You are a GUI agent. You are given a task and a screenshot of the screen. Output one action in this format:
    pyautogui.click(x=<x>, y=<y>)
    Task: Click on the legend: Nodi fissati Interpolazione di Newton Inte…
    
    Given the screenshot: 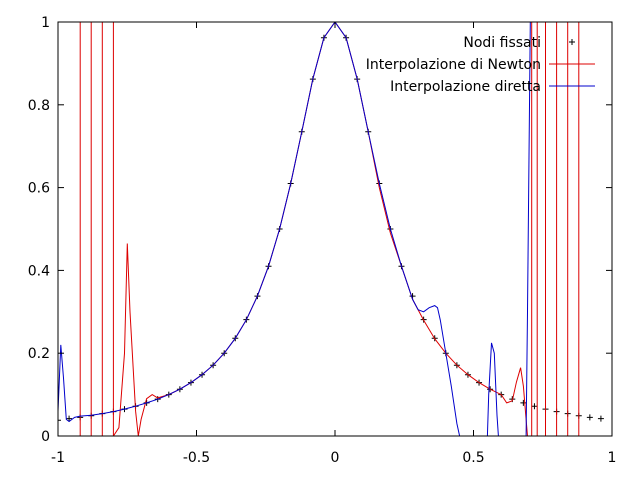 What is the action you would take?
    pyautogui.click(x=480, y=65)
    